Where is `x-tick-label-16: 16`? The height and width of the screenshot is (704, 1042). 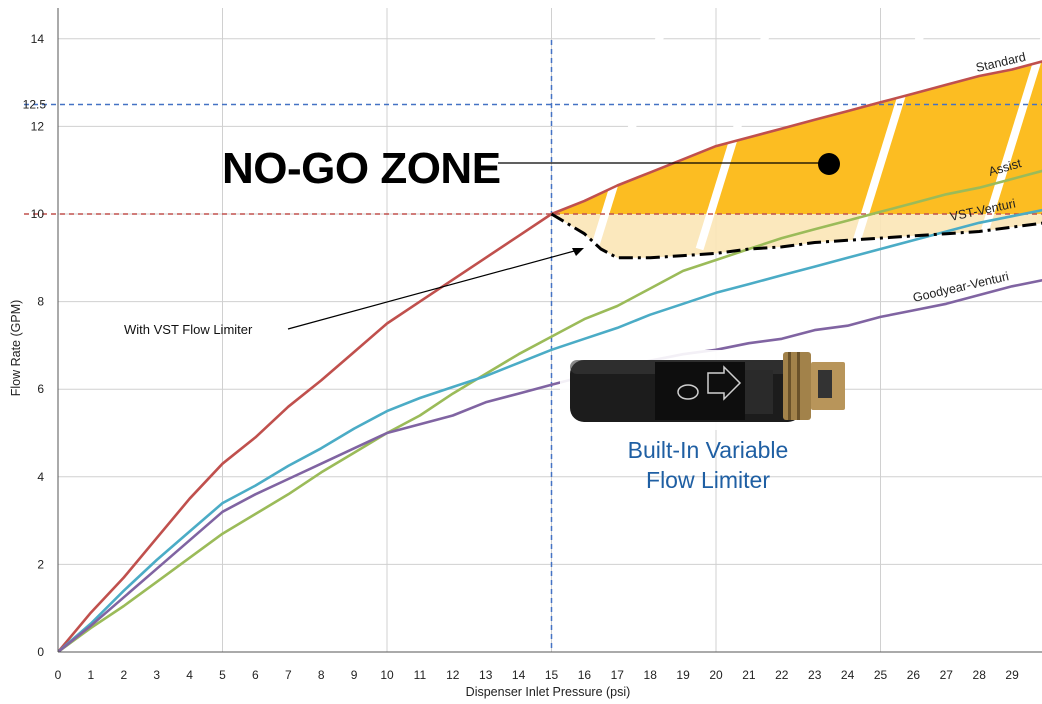
x-tick-label-16: 16 is located at coordinates (585, 675).